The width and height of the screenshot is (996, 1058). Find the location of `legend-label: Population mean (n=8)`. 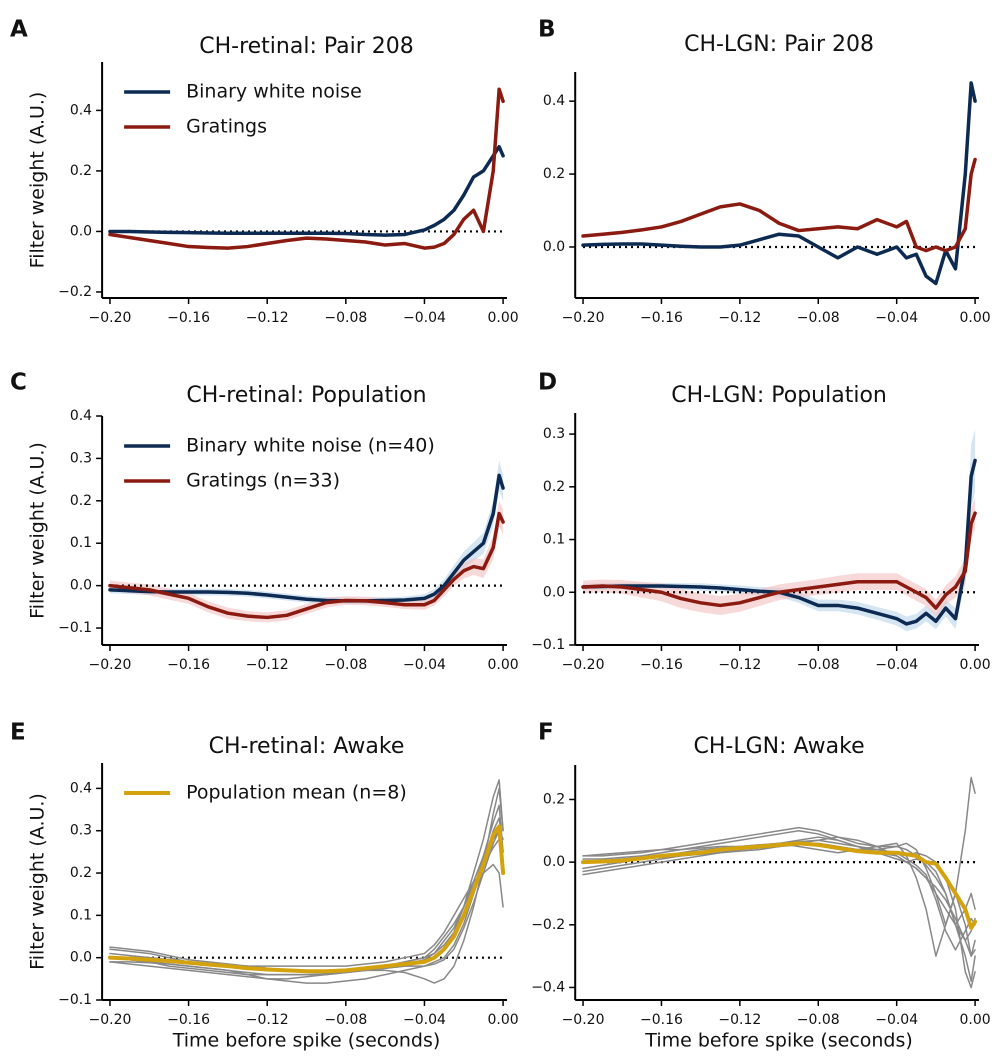

legend-label: Population mean (n=8) is located at coordinates (296, 793).